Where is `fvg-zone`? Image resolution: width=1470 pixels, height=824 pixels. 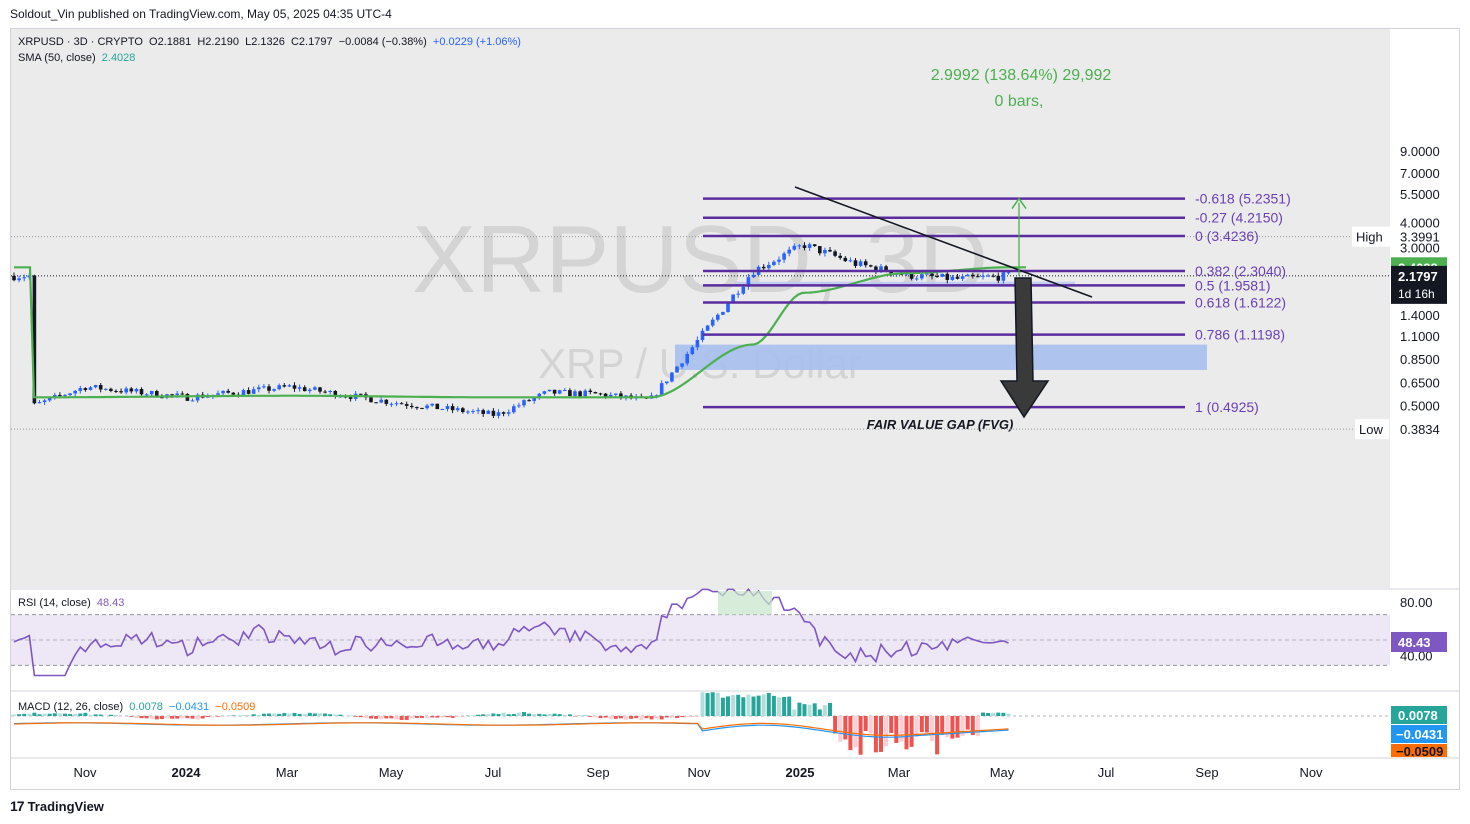
fvg-zone is located at coordinates (941, 357).